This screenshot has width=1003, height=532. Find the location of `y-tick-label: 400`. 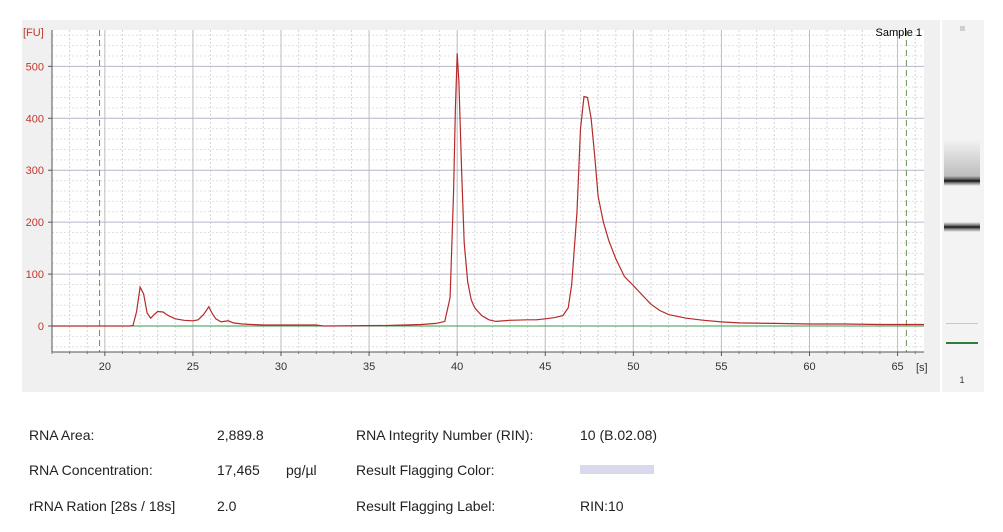

y-tick-label: 400 is located at coordinates (35, 119).